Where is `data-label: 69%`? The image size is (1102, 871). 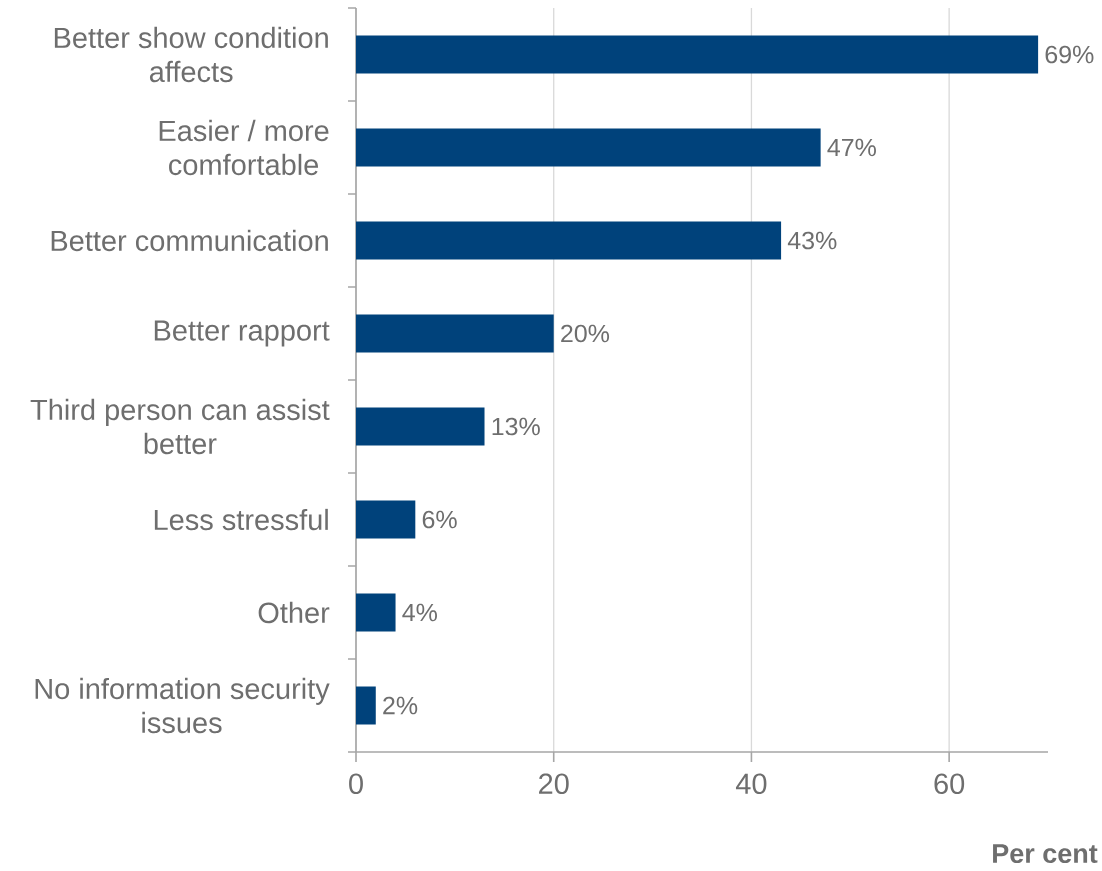 data-label: 69% is located at coordinates (1069, 54).